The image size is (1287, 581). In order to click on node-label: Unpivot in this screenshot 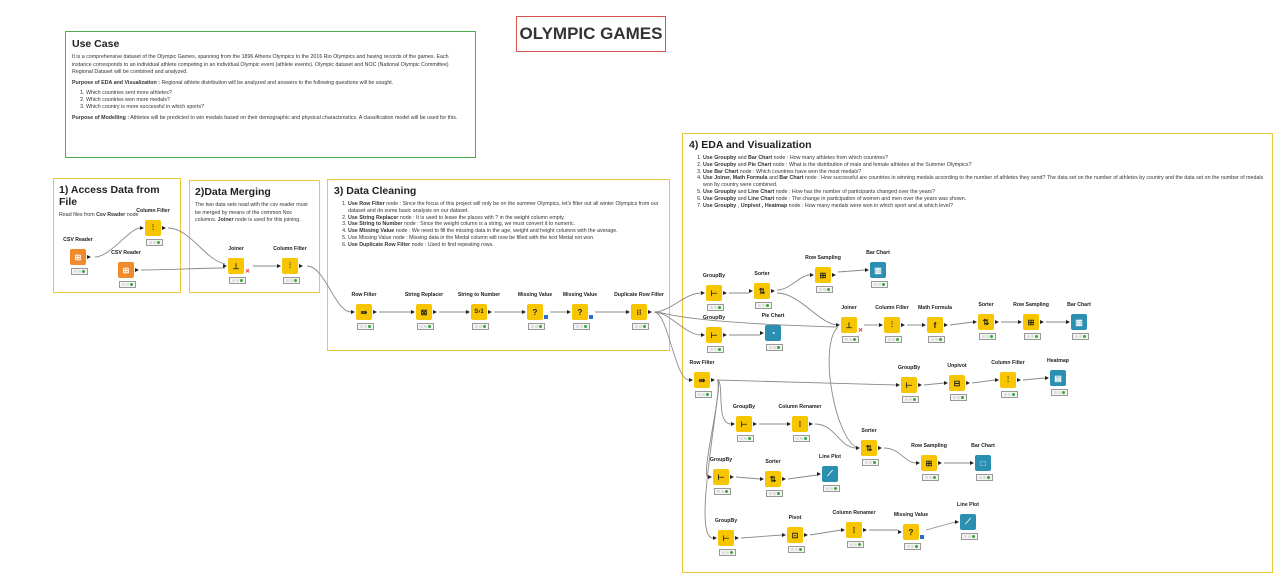, I will do `click(957, 366)`.